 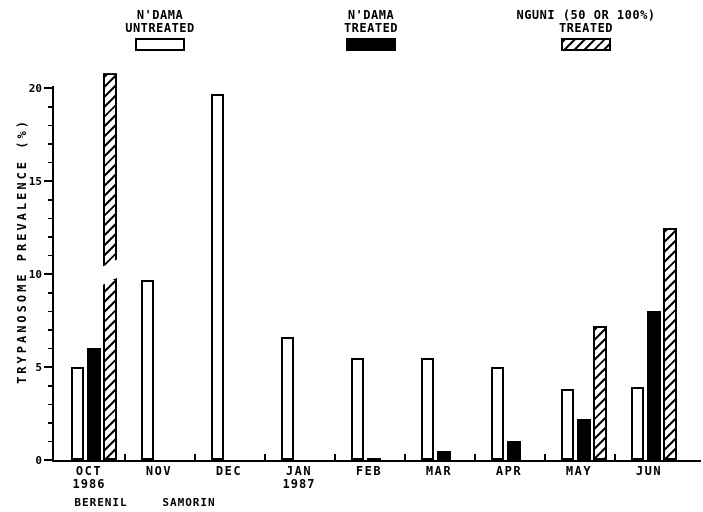 I want to click on legend-1-status: UNTREATED, so click(x=160, y=28).